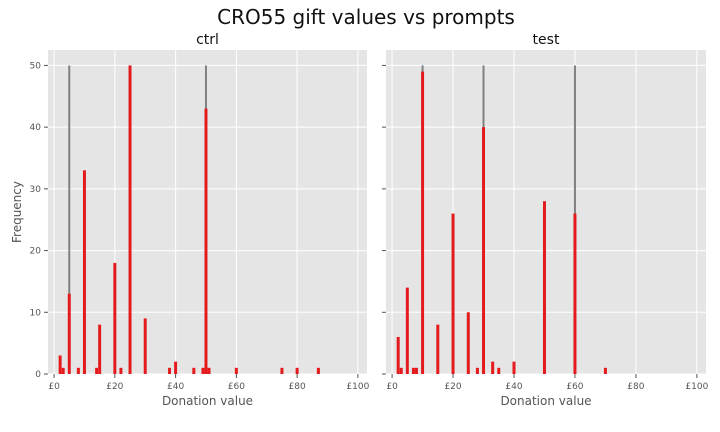 The height and width of the screenshot is (432, 720). What do you see at coordinates (366, 17) in the screenshot?
I see `figure-title: CRO55 gift values vs prompts` at bounding box center [366, 17].